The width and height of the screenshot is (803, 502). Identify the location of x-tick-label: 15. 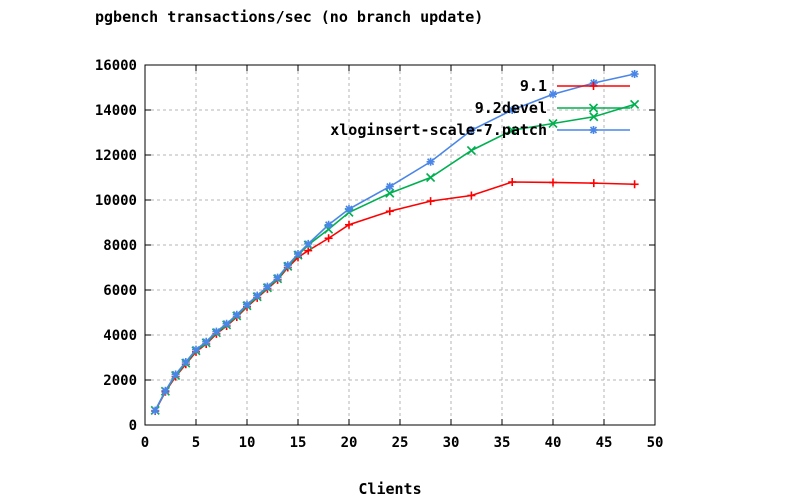
(298, 443).